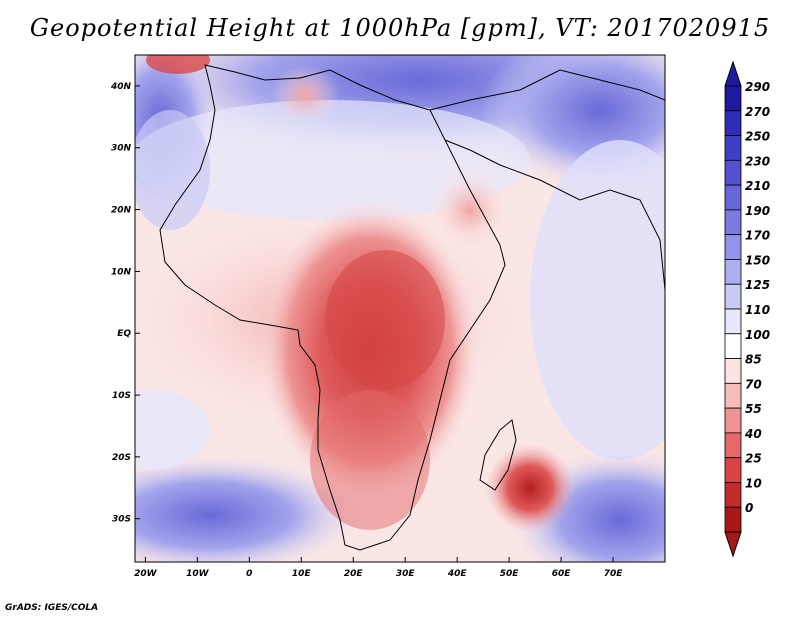 Image resolution: width=800 pixels, height=618 pixels. What do you see at coordinates (757, 87) in the screenshot?
I see `colorbar-label: 290` at bounding box center [757, 87].